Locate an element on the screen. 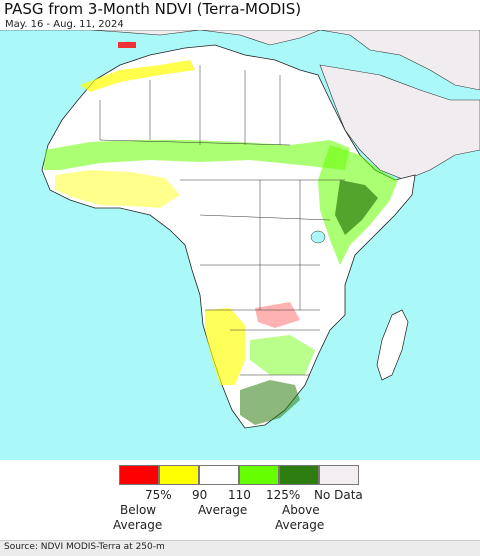 This screenshot has height=556, width=480. legend-no-data: No Data is located at coordinates (338, 495).